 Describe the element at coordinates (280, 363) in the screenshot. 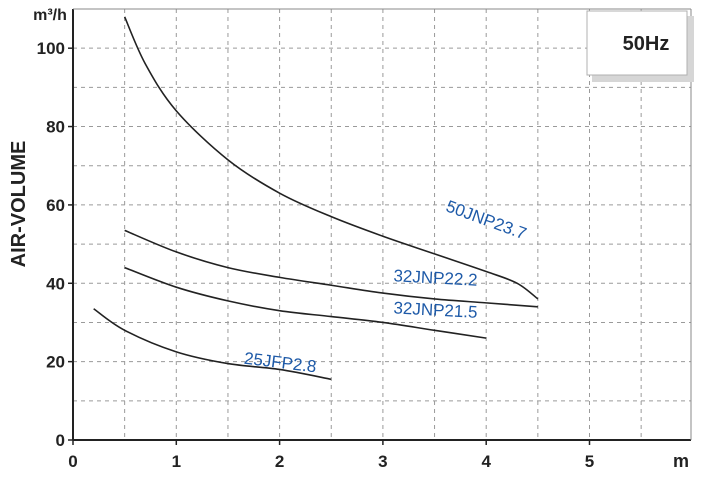

I see `series-label: 25JFP2.8` at that location.